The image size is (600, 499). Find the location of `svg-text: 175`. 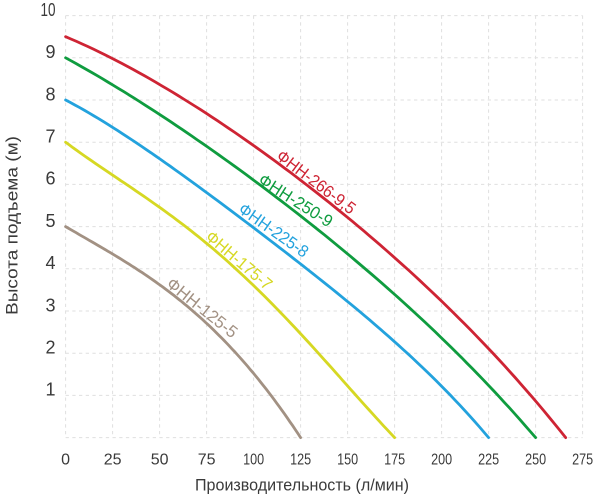

svg-text: 175 is located at coordinates (394, 460).